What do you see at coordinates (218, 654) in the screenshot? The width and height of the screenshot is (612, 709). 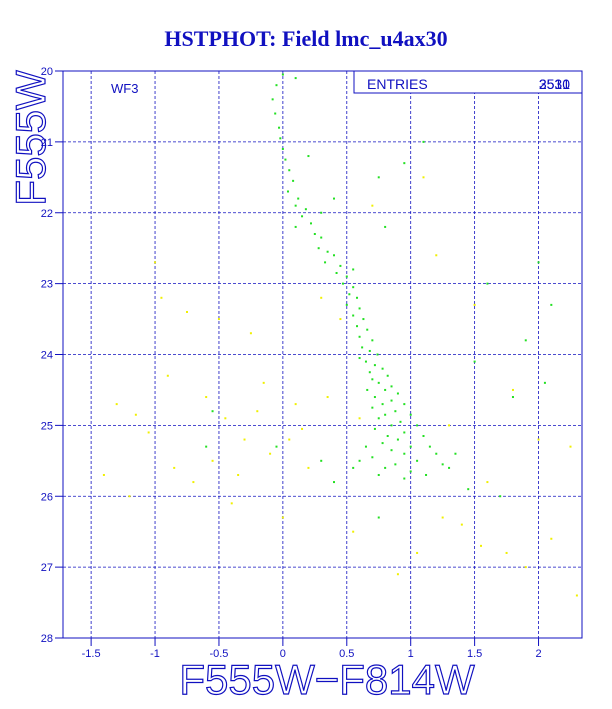 I see `x-tick-label: -0.5` at bounding box center [218, 654].